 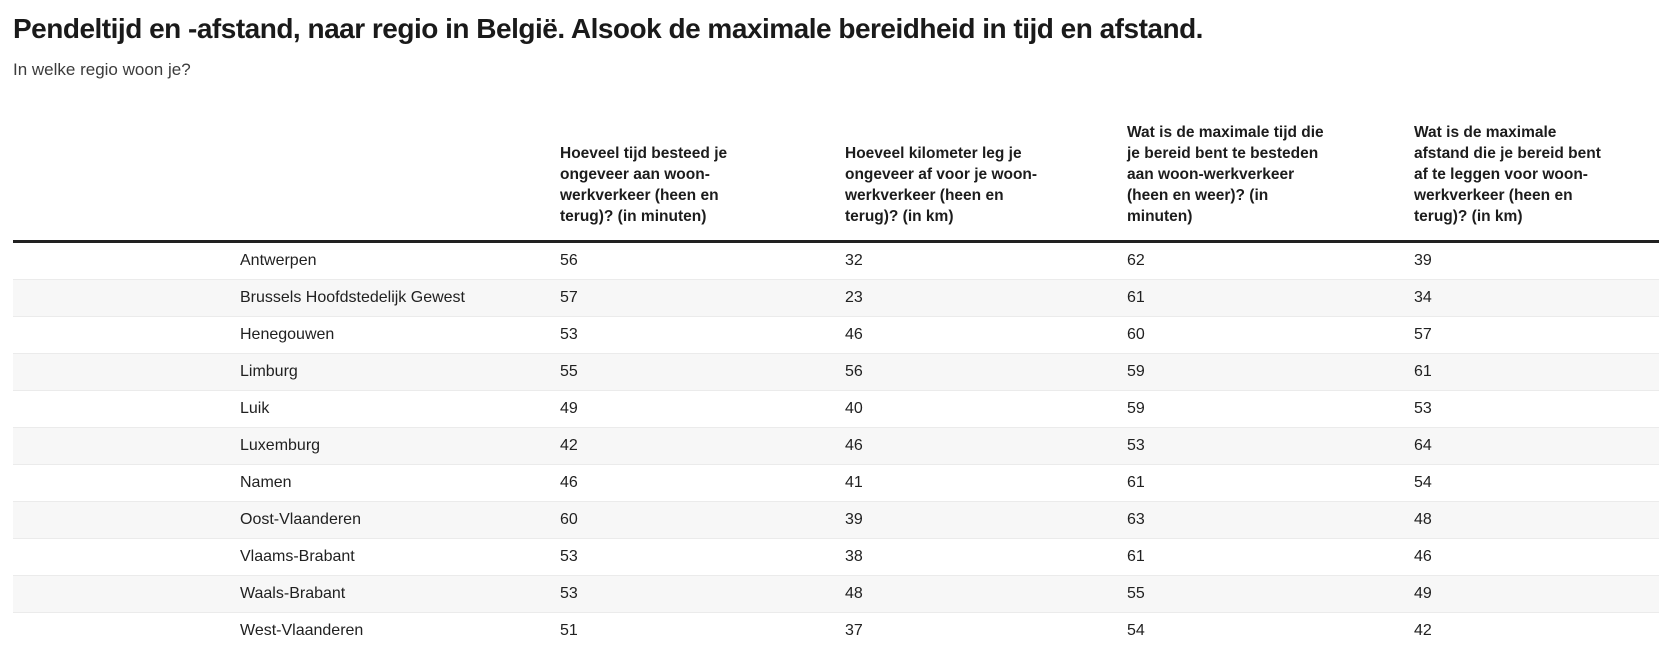 What do you see at coordinates (836, 298) in the screenshot?
I see `table-row: Brussels Hoofdstedelijk Gewest 57 23 61 34` at bounding box center [836, 298].